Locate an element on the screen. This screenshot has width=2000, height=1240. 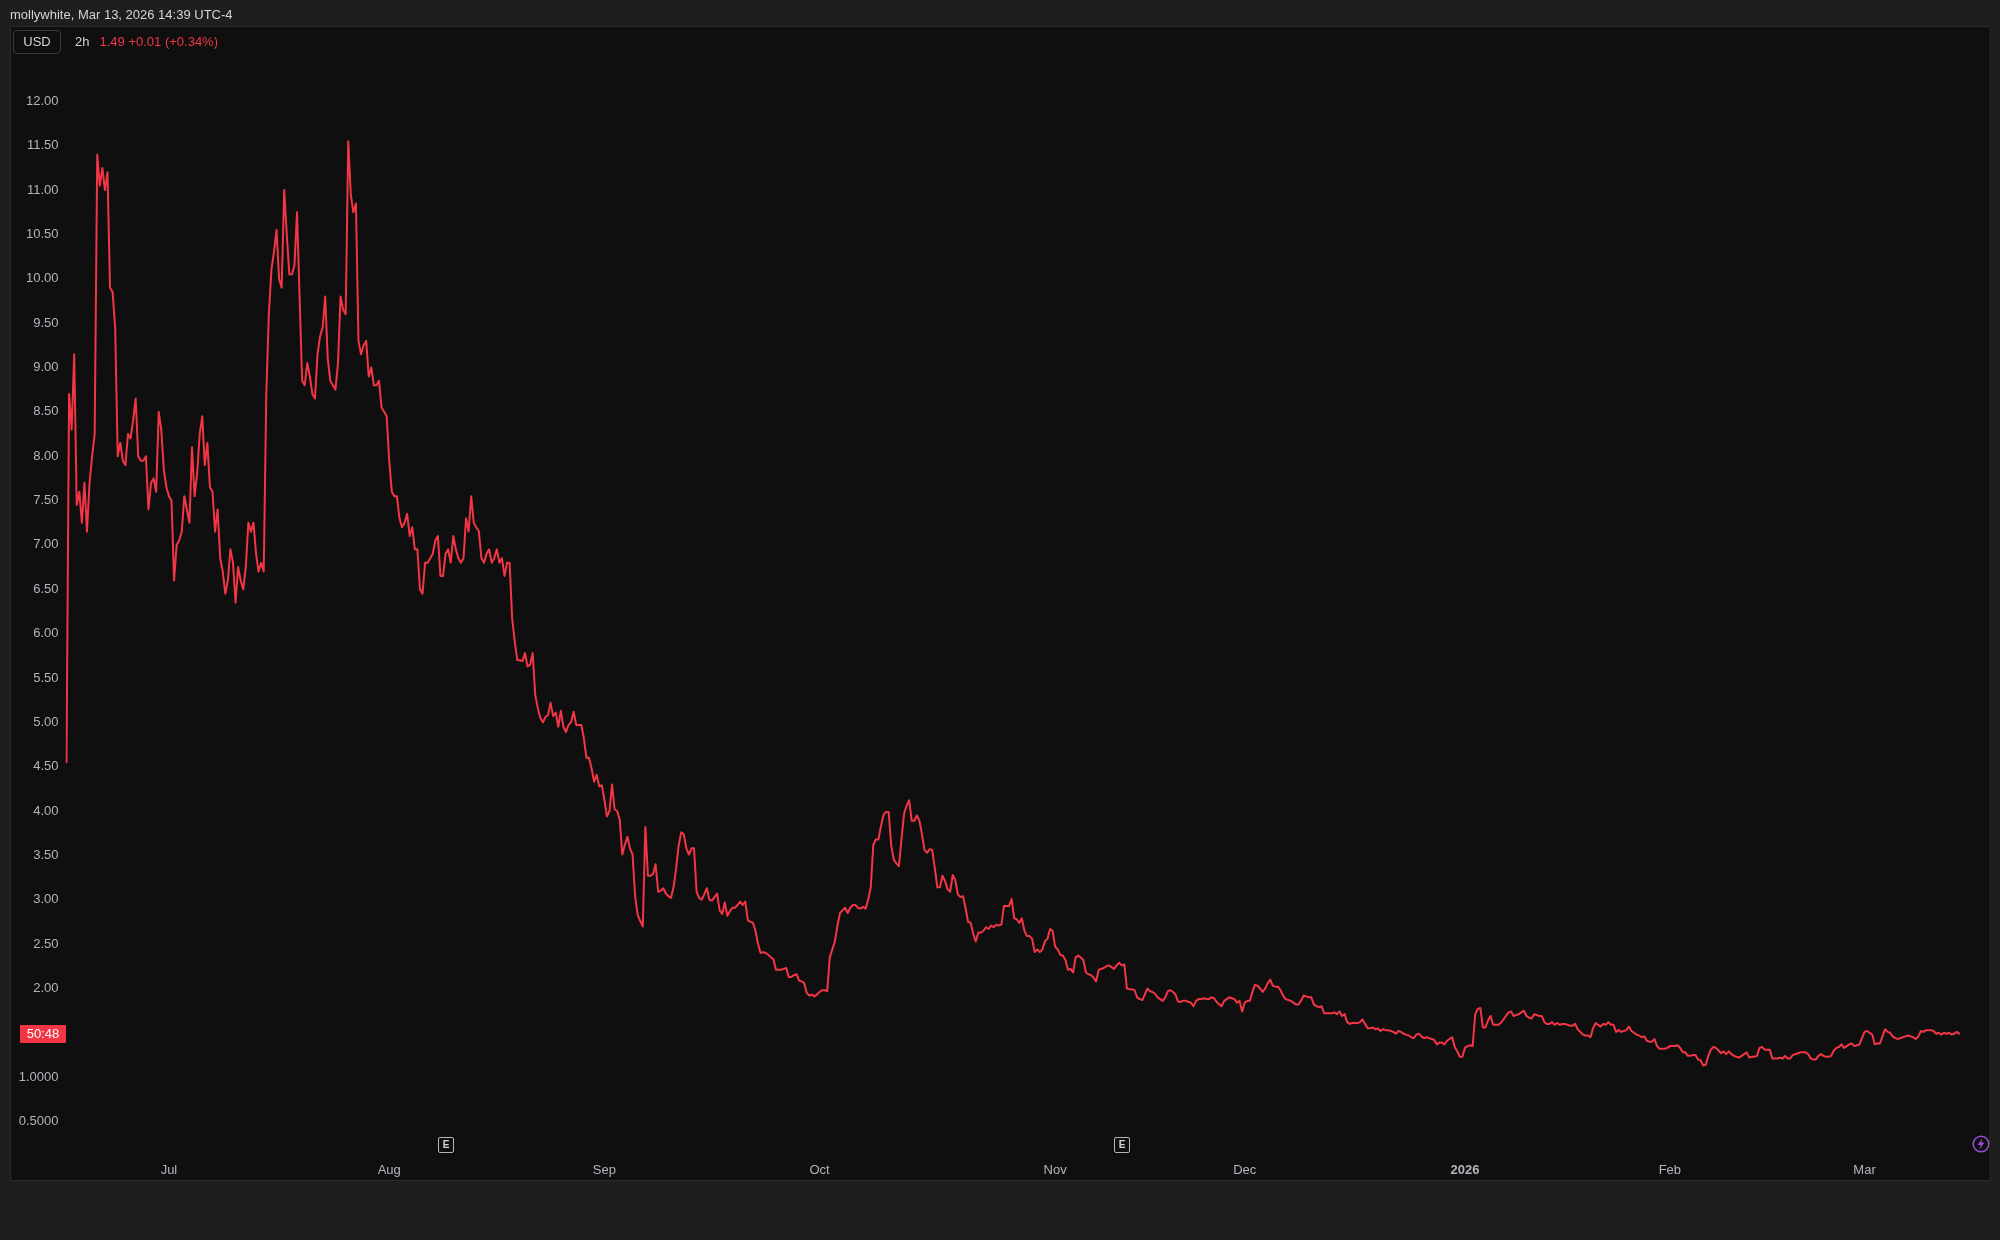
y-tick-label: 10.50 is located at coordinates (42, 234).